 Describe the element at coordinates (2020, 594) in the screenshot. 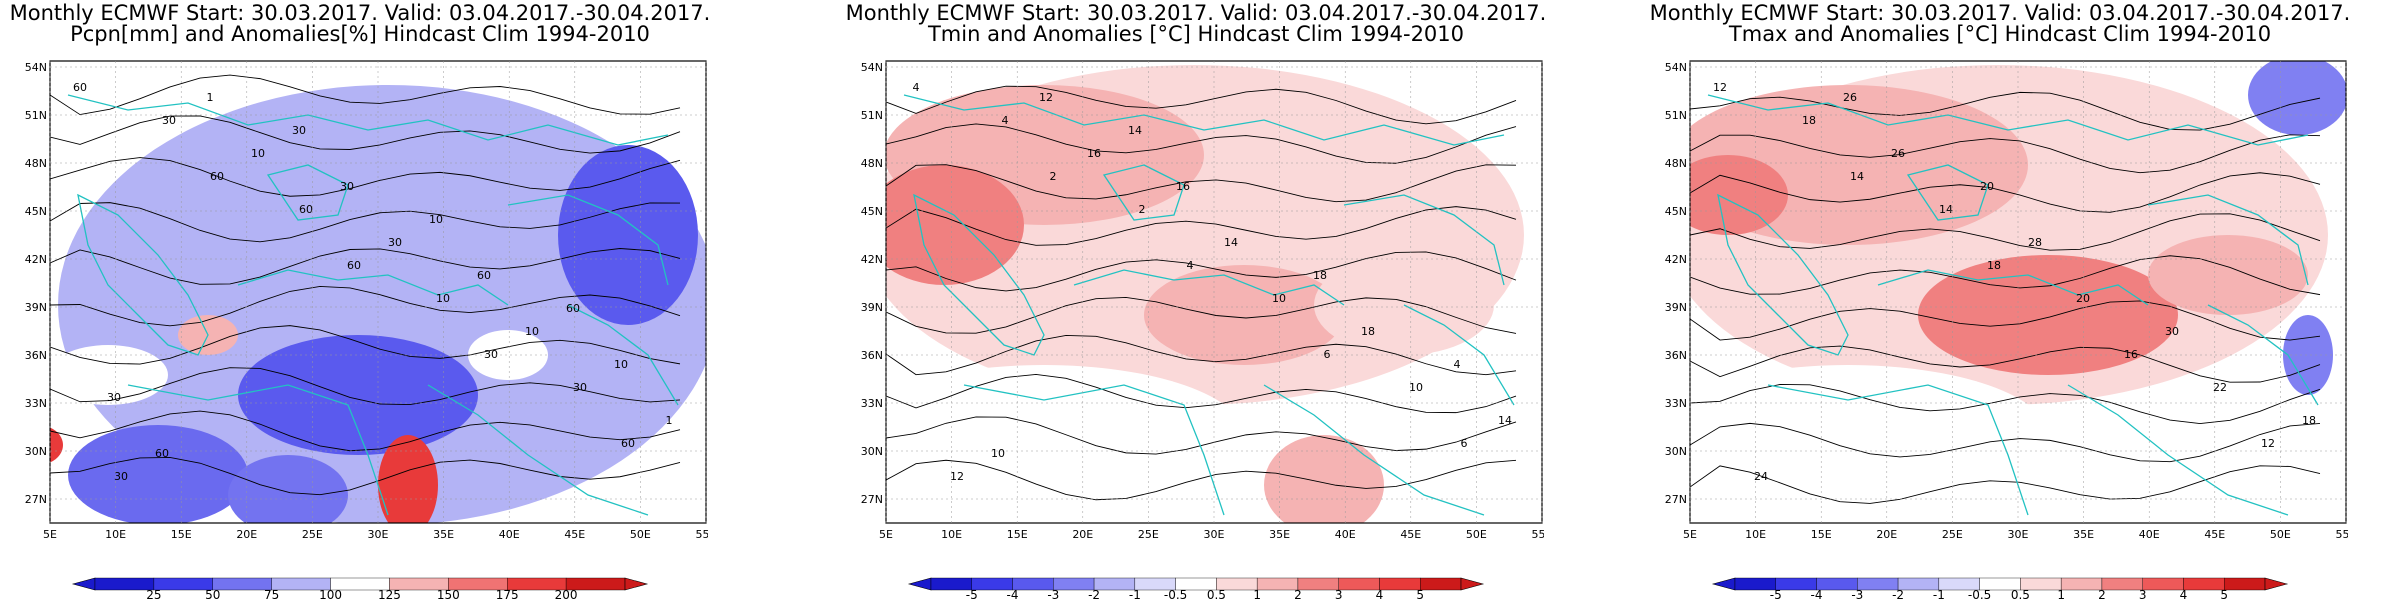

I see `colorbar-label: 0.5` at that location.